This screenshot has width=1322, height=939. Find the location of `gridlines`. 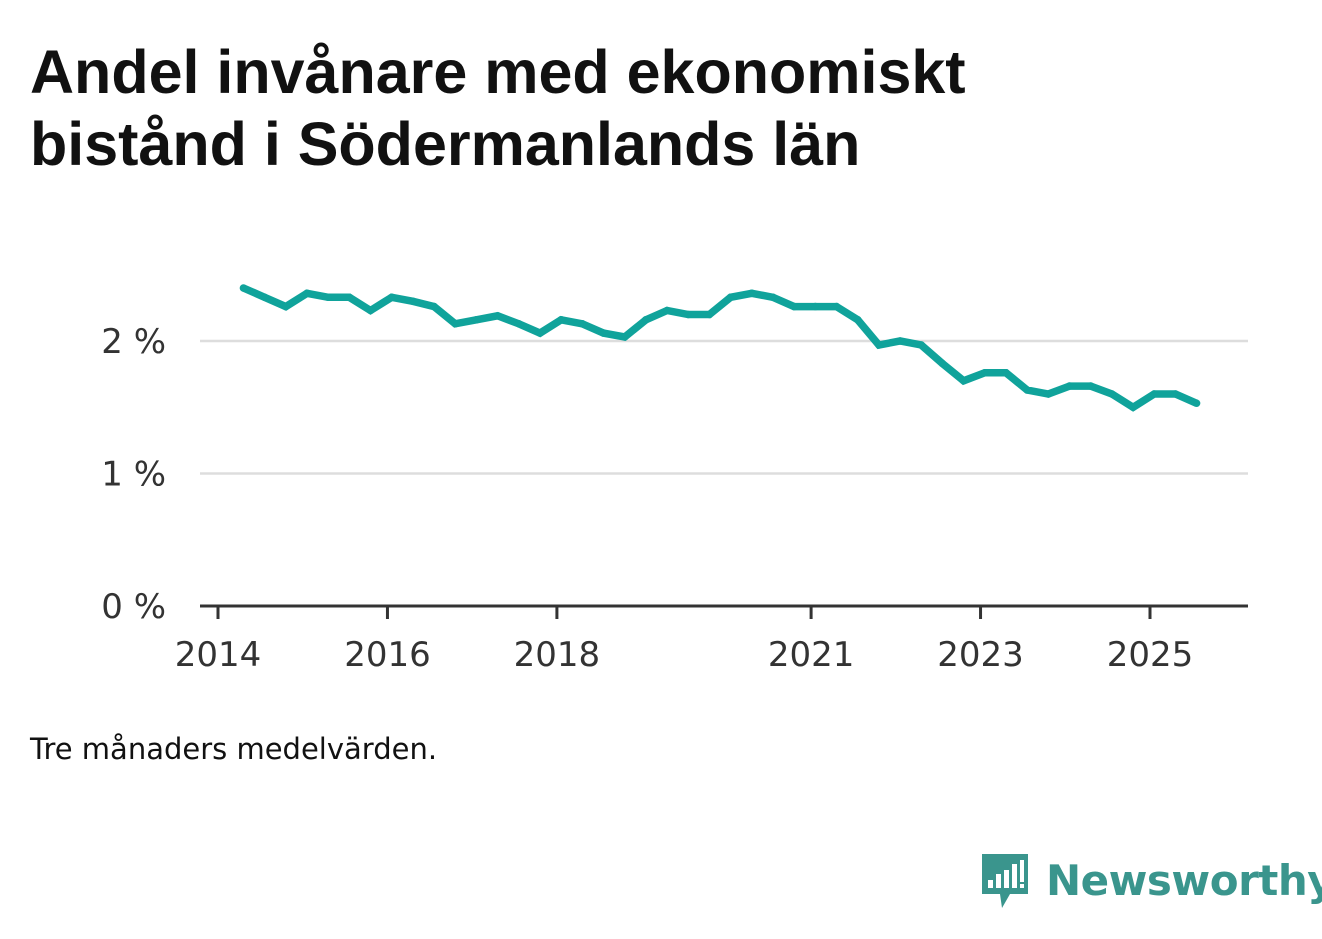

gridlines is located at coordinates (724, 407).